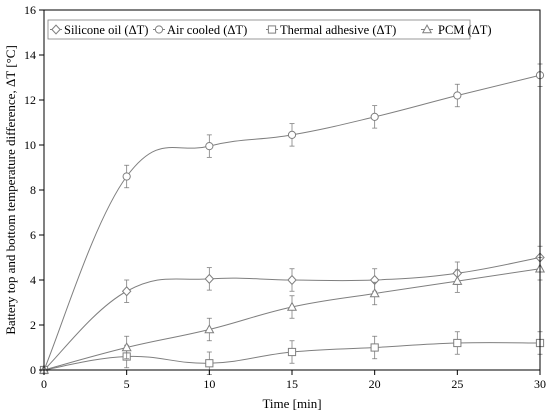 The height and width of the screenshot is (413, 550). Describe the element at coordinates (338, 30) in the screenshot. I see `legend-label: Thermal adhesive (ΔT)` at that location.